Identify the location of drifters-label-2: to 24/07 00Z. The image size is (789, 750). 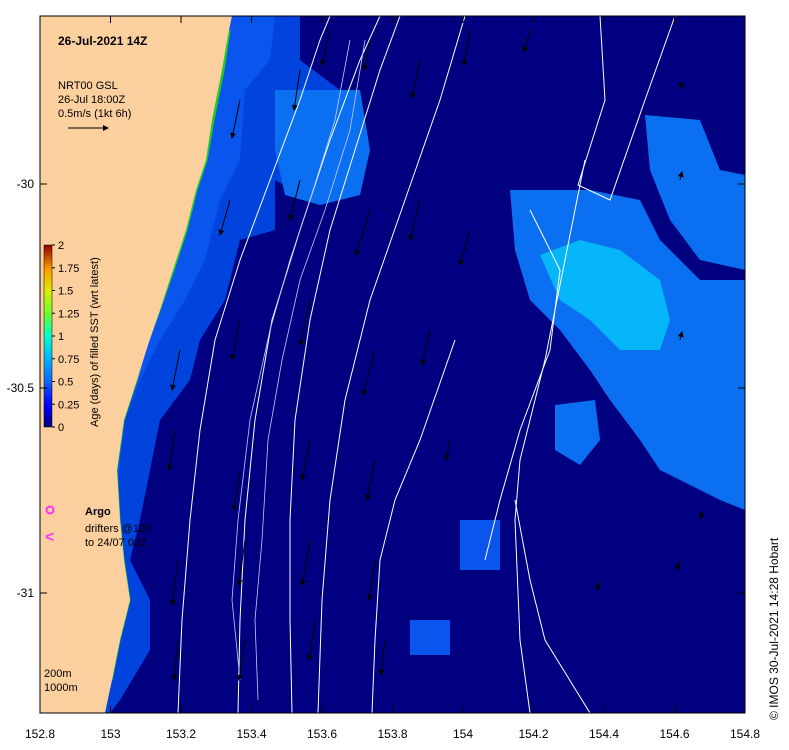
(116, 543).